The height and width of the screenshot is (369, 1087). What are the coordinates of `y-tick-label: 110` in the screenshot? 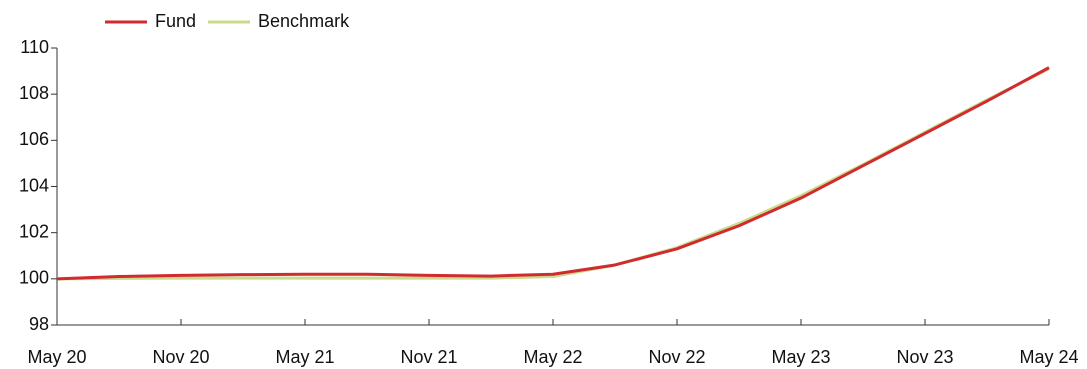 It's located at (34, 47).